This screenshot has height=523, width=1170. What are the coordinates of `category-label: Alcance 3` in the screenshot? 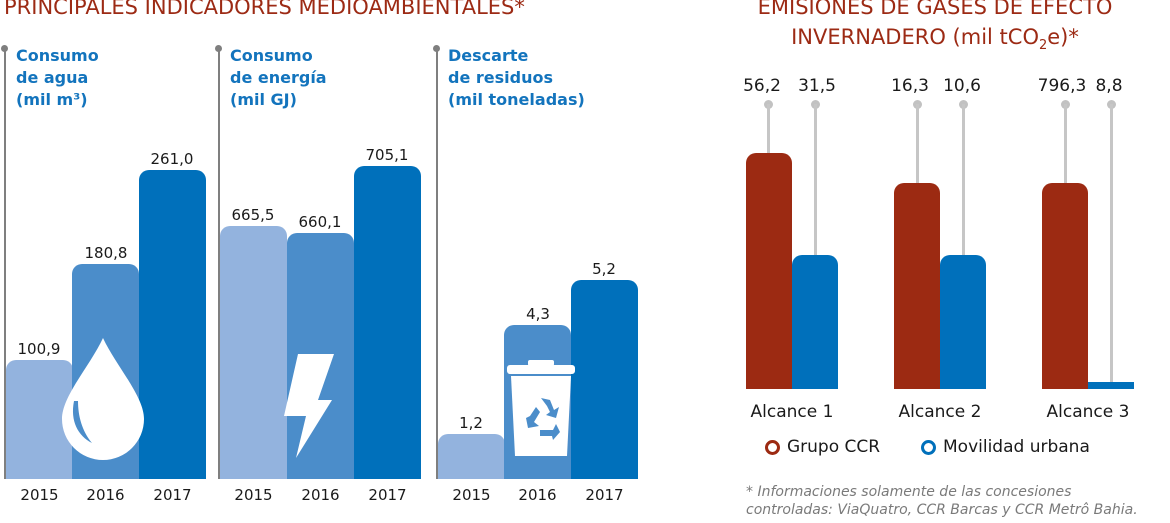 It's located at (1088, 412).